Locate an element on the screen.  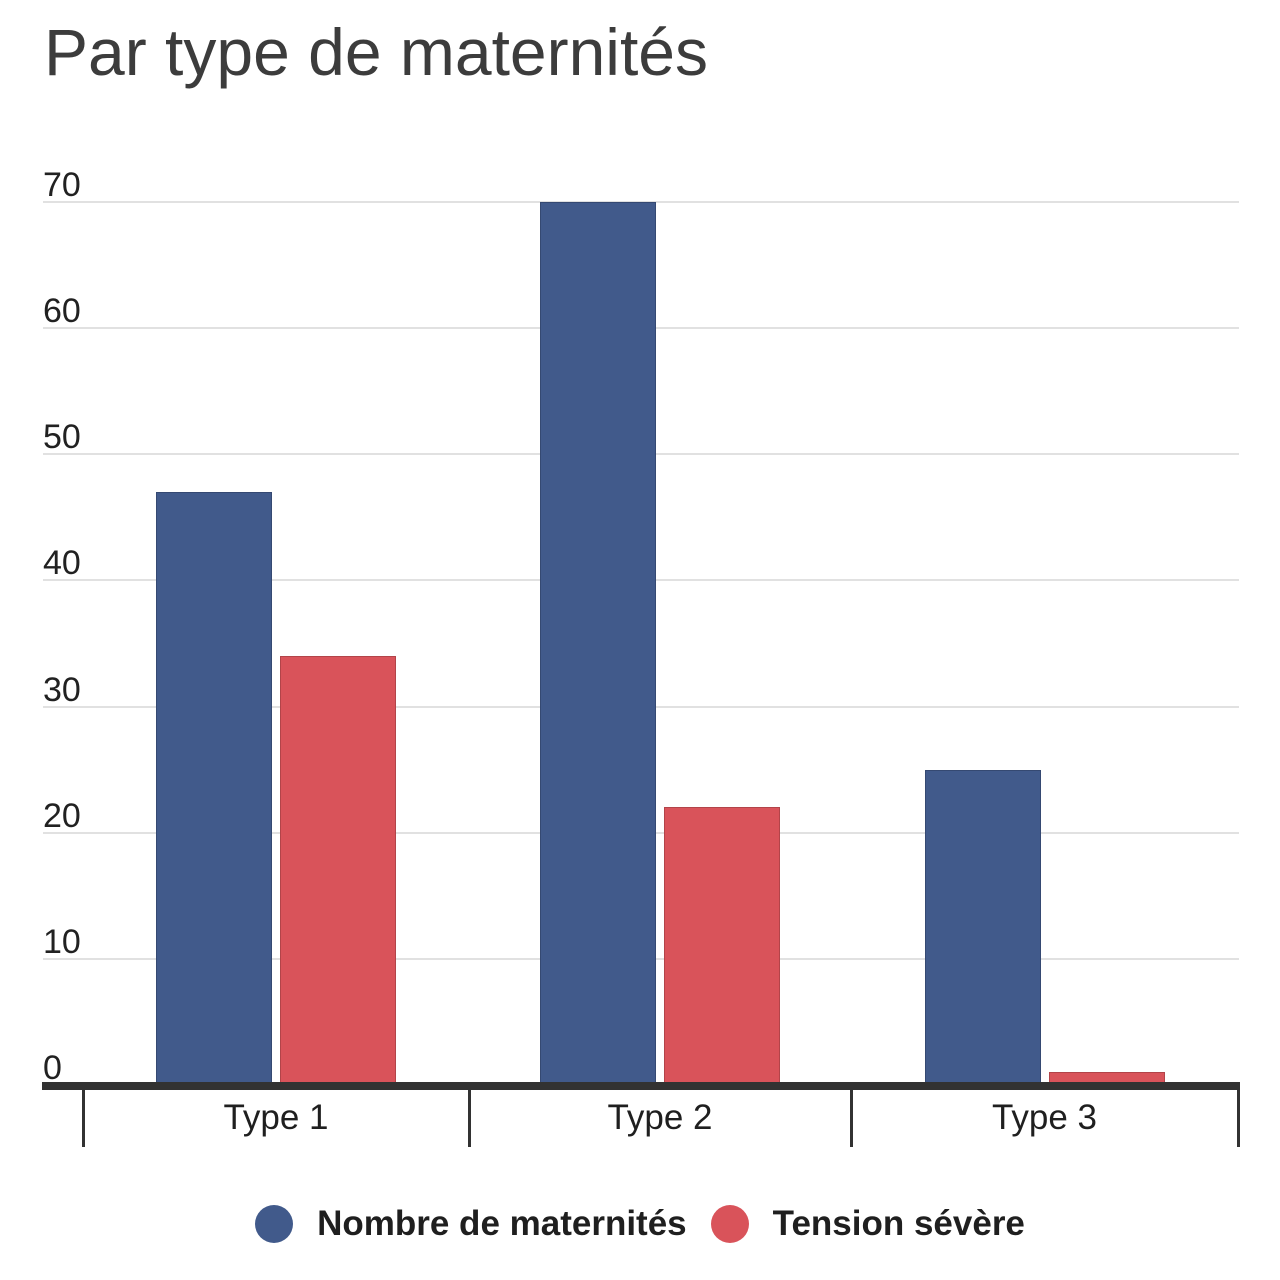
legend-item-tension-severe: Tension sévère is located at coordinates (867, 1224).